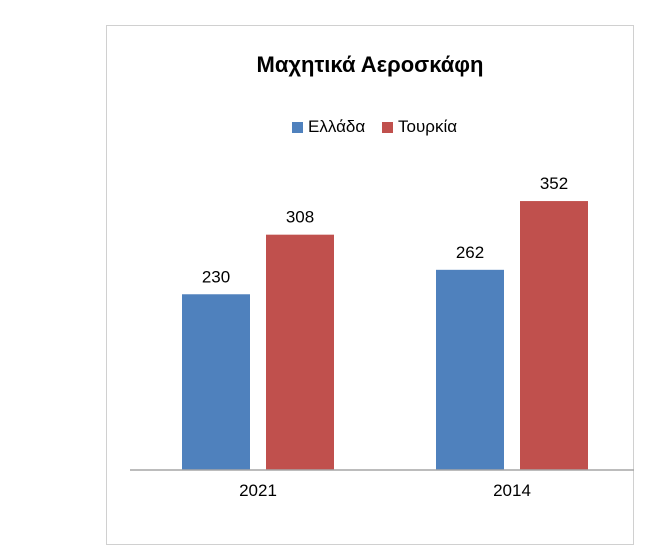  Describe the element at coordinates (258, 490) in the screenshot. I see `x-tick-label-2021: 2021` at that location.